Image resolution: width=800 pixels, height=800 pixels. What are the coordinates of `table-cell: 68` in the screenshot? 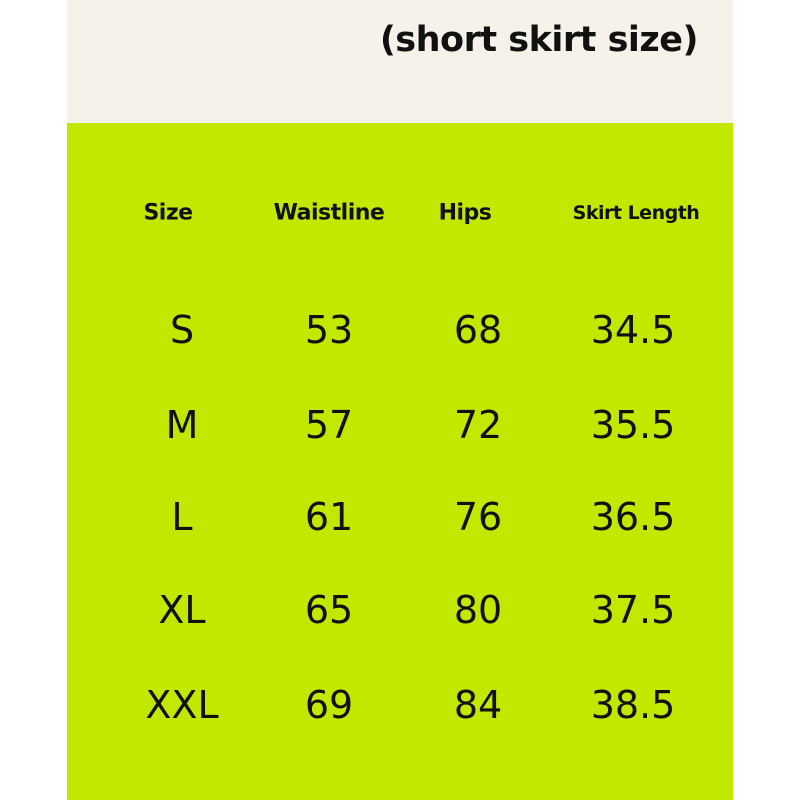 It's located at (478, 330).